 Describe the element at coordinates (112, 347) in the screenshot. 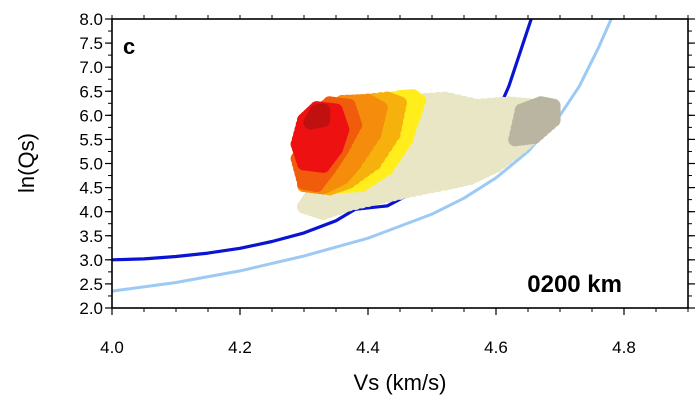

I see `x-tick-label: 4.0` at that location.